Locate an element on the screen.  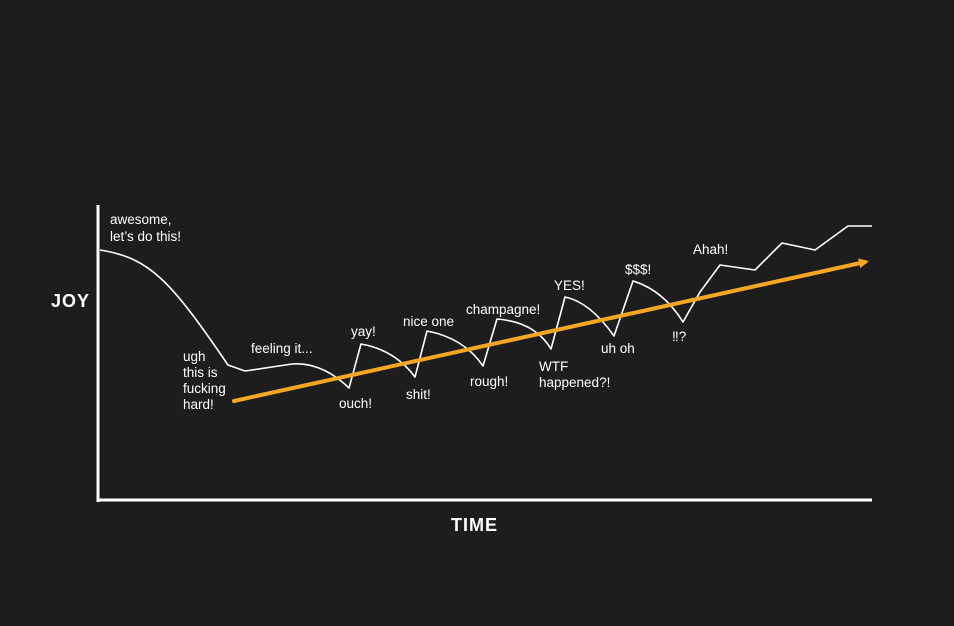
annotation-uh-oh: uh oh is located at coordinates (618, 348).